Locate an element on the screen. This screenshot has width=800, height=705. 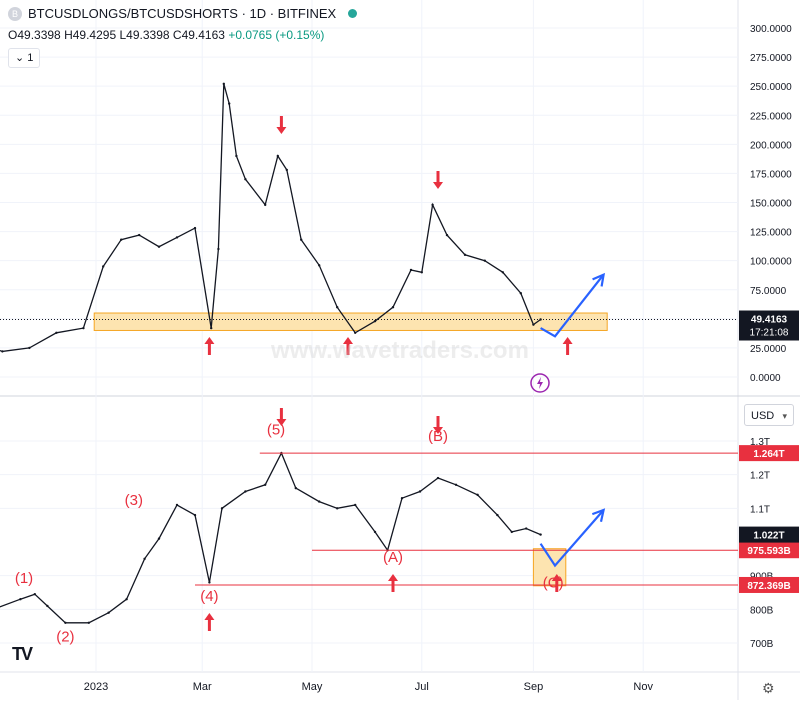
symbol-title: BTCUSDLONGS/BTCUSDSHORTS · 1D · BITFINEX is located at coordinates (182, 13).